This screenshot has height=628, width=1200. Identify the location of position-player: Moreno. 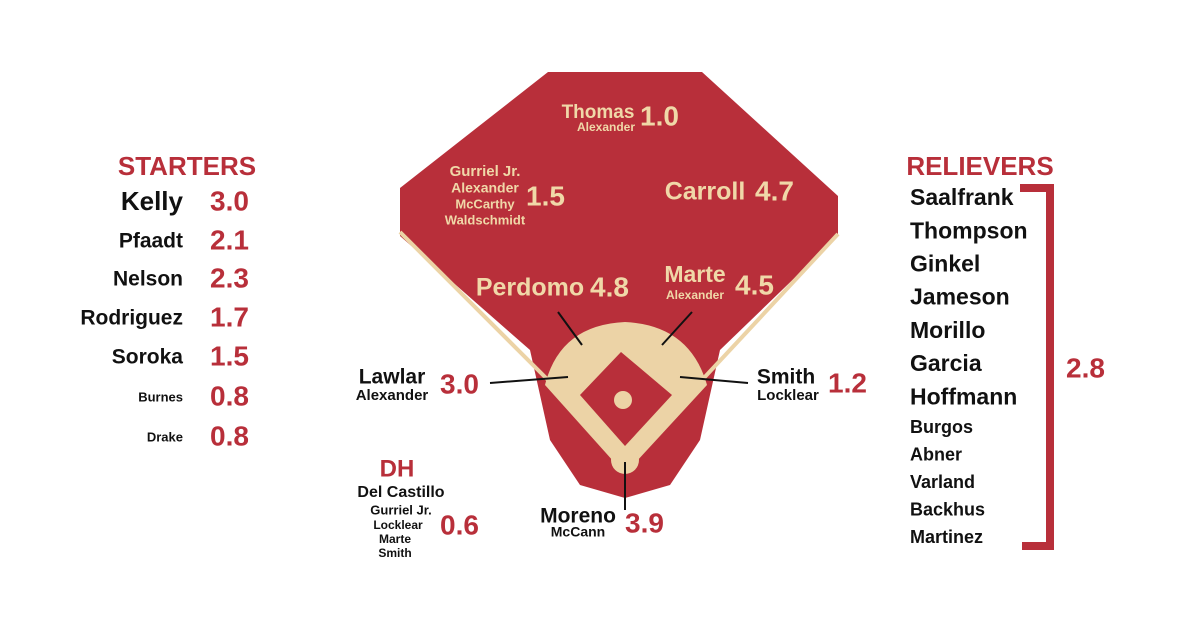
(578, 516).